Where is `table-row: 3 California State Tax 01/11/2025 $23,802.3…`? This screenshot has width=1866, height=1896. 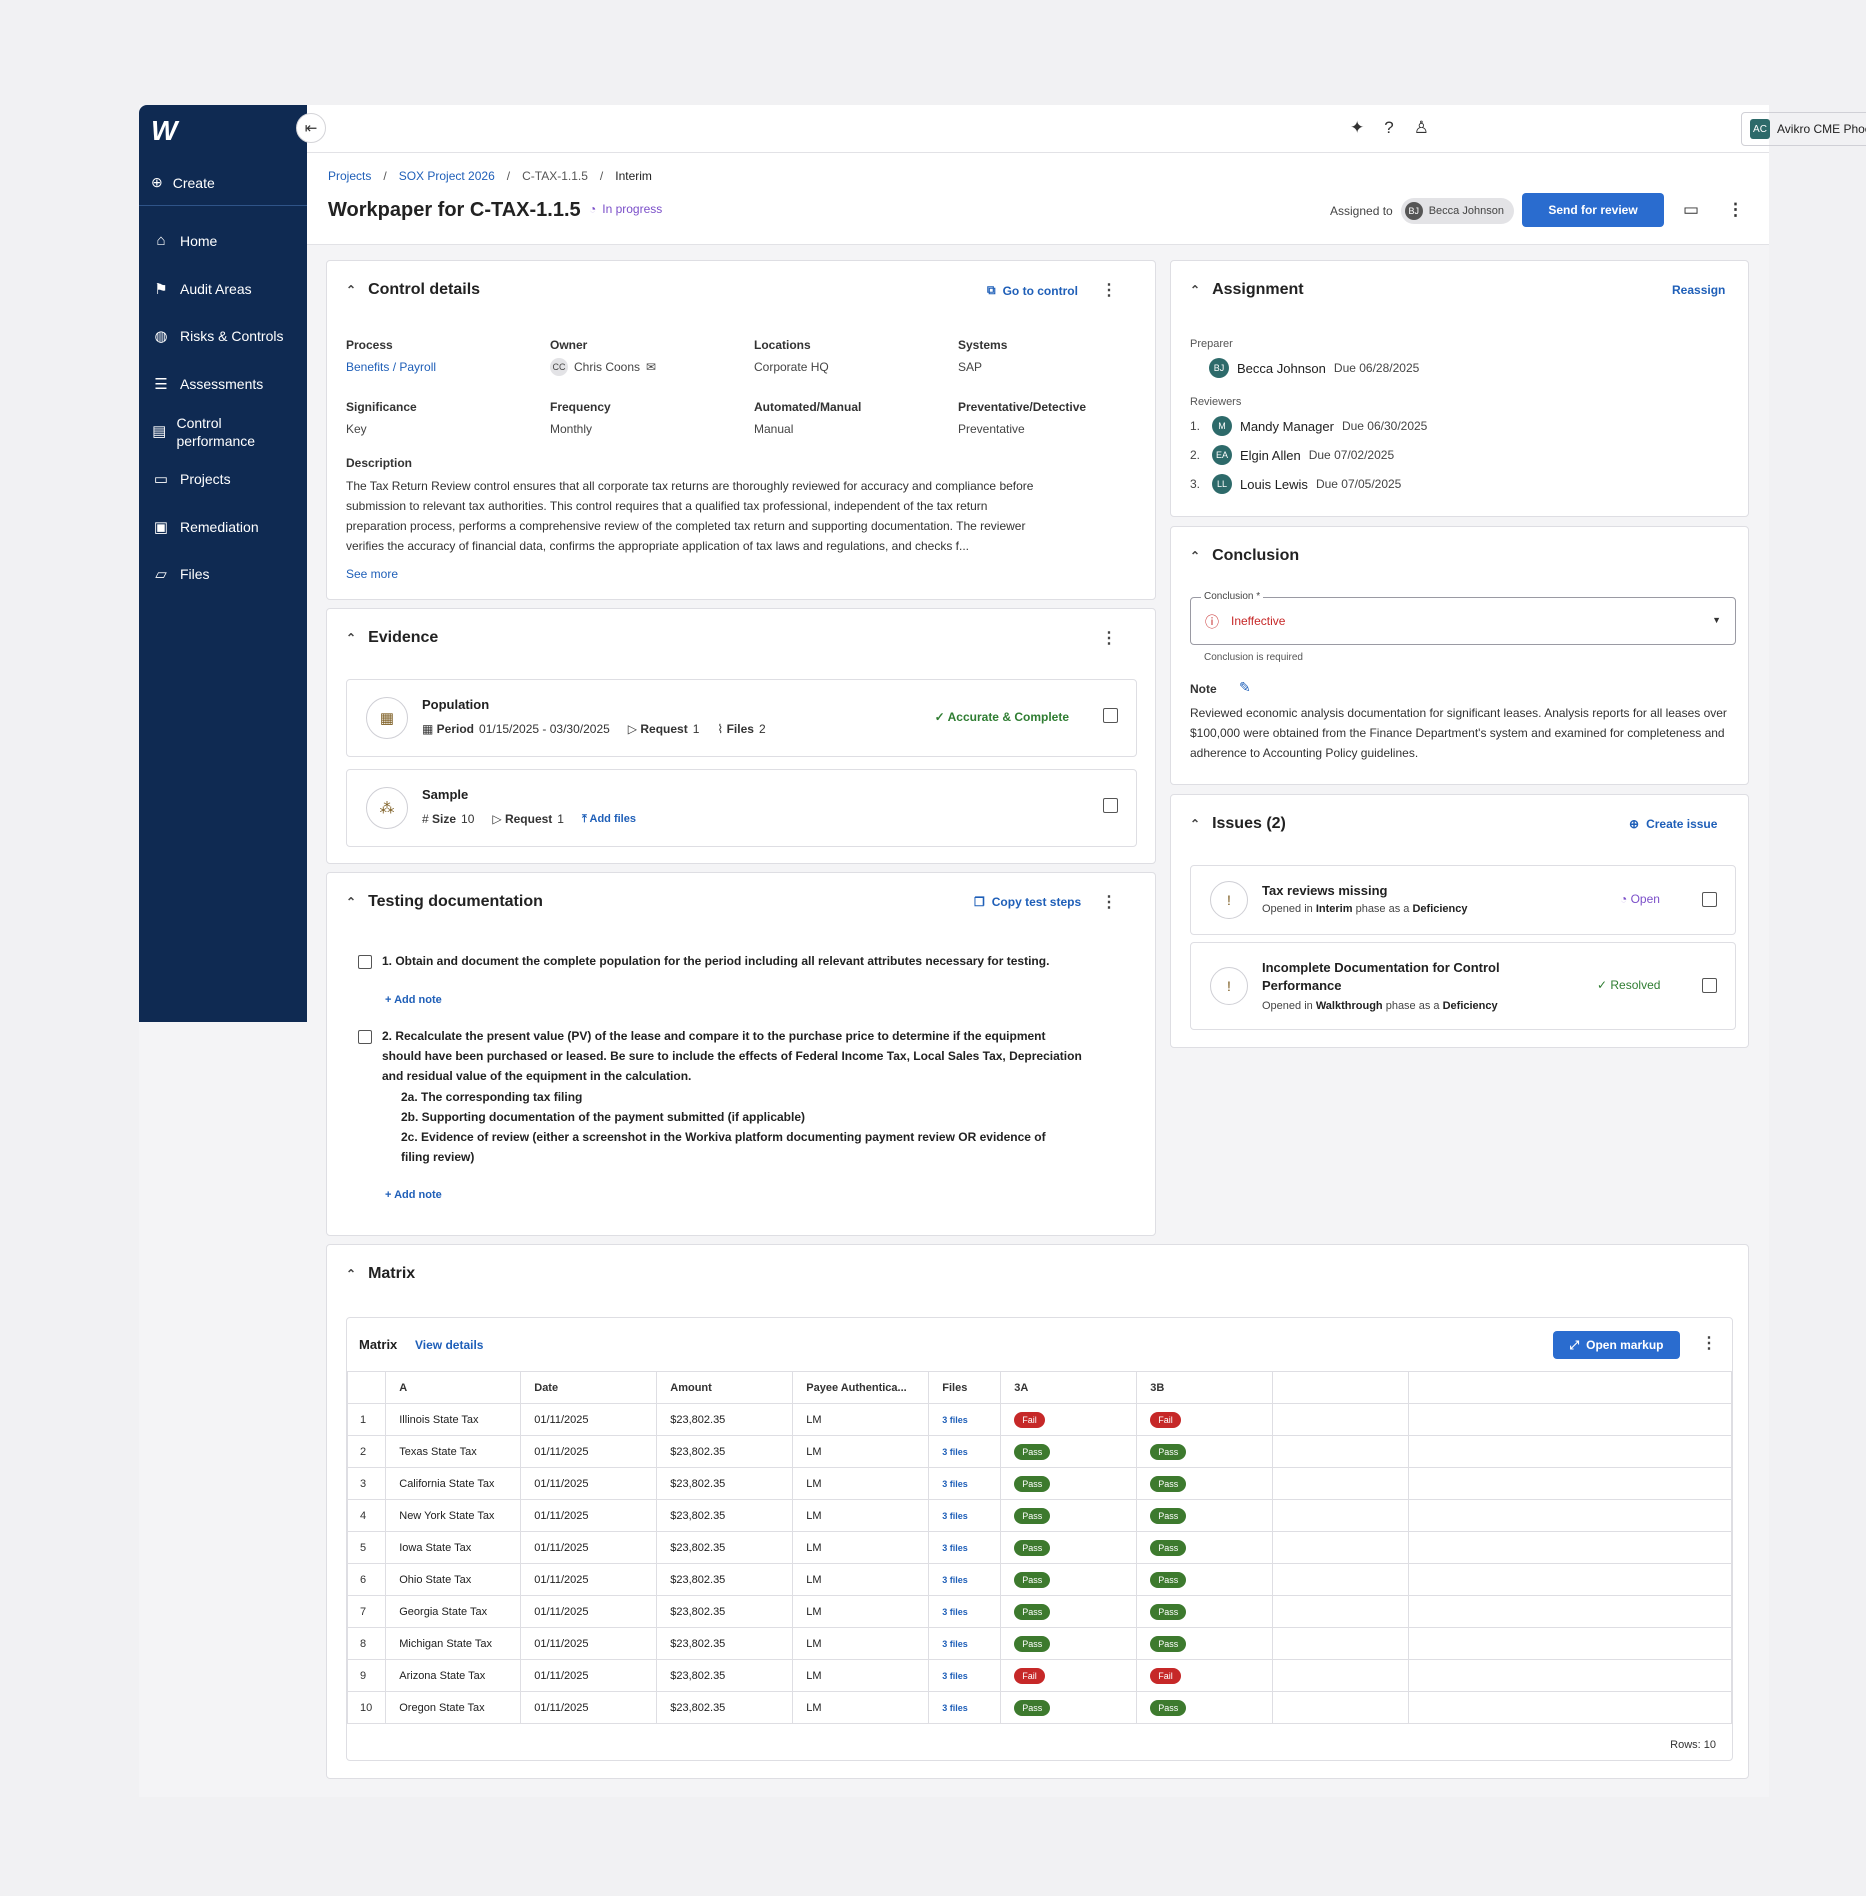
table-row: 3 California State Tax 01/11/2025 $23,802.3… is located at coordinates (1039, 1483).